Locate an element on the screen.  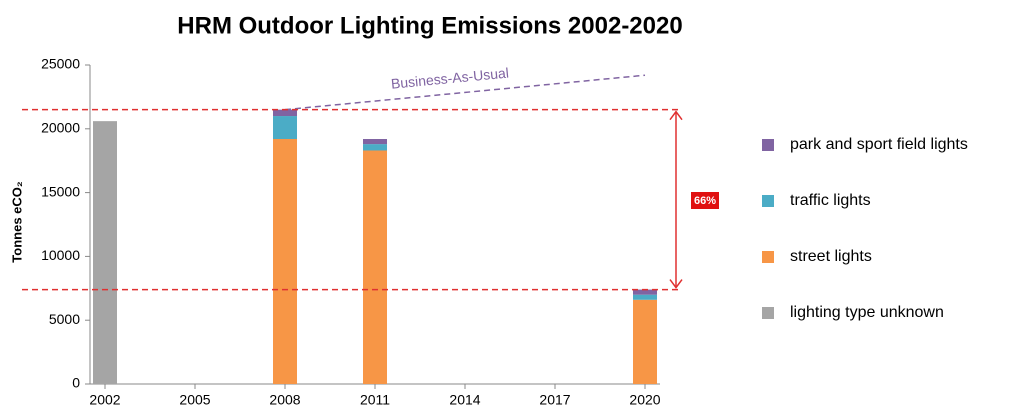
bau-label: Business-As-Usual is located at coordinates (449, 78).